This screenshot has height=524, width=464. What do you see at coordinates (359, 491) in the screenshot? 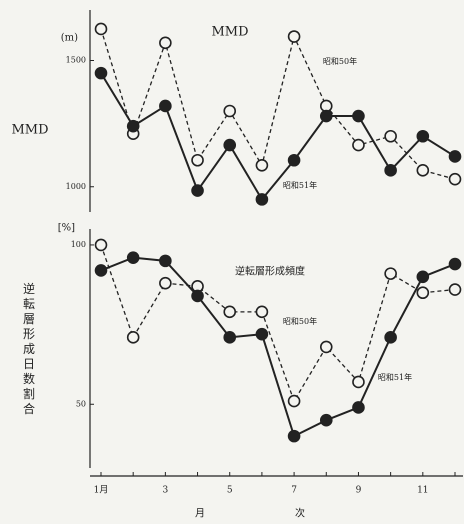
I see `x-tick-label: 9` at bounding box center [359, 491].